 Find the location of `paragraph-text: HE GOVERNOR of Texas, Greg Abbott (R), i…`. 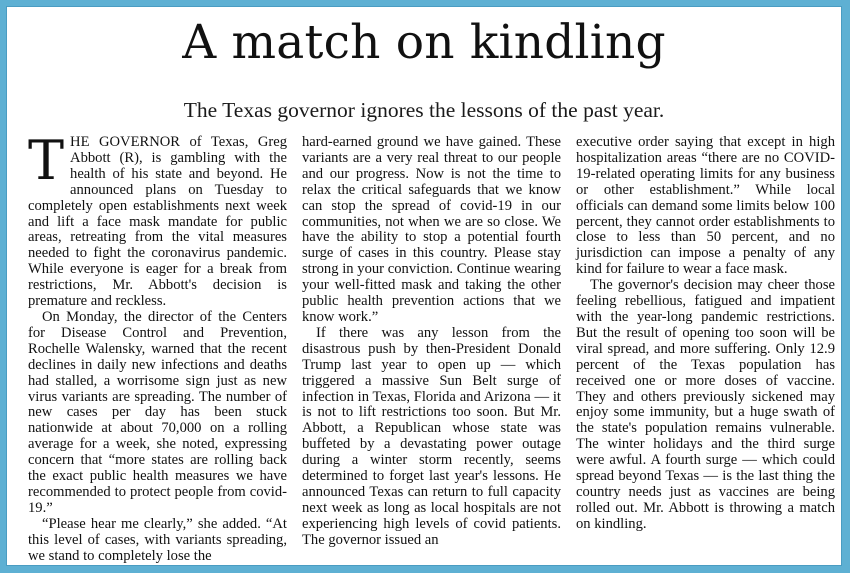

paragraph-text: HE GOVERNOR of Texas, Greg Abbott (R), i… is located at coordinates (157, 222).